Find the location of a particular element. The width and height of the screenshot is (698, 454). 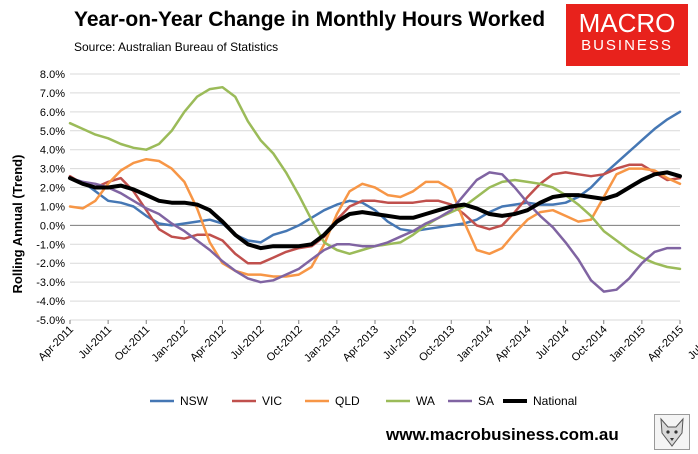

y-tick-label: 3.0% is located at coordinates (52, 170).